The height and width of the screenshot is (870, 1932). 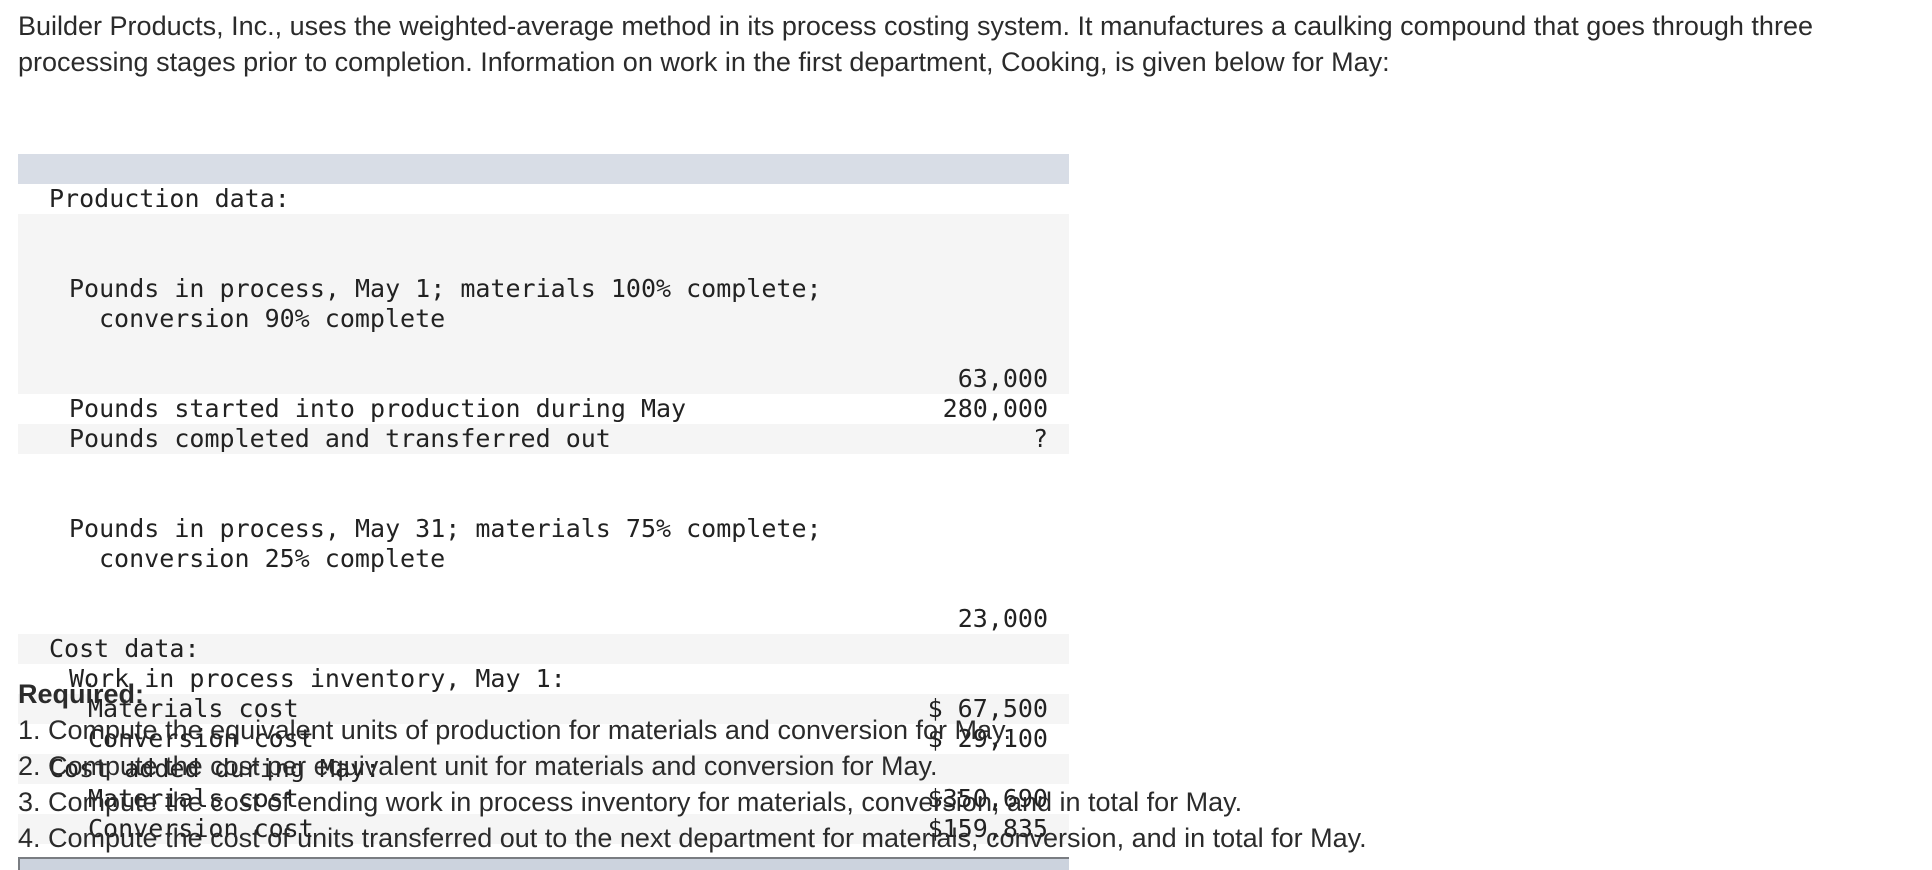 I want to click on row-value: ?, so click(x=958, y=439).